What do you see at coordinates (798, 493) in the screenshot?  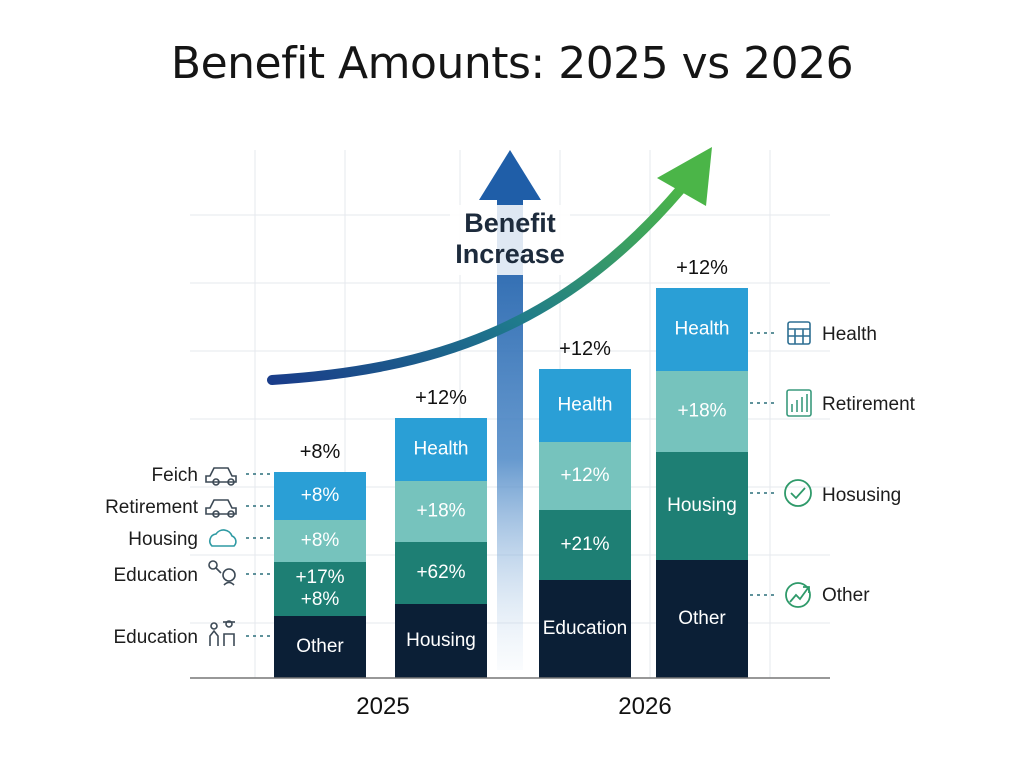 I see `check-circle-icon` at bounding box center [798, 493].